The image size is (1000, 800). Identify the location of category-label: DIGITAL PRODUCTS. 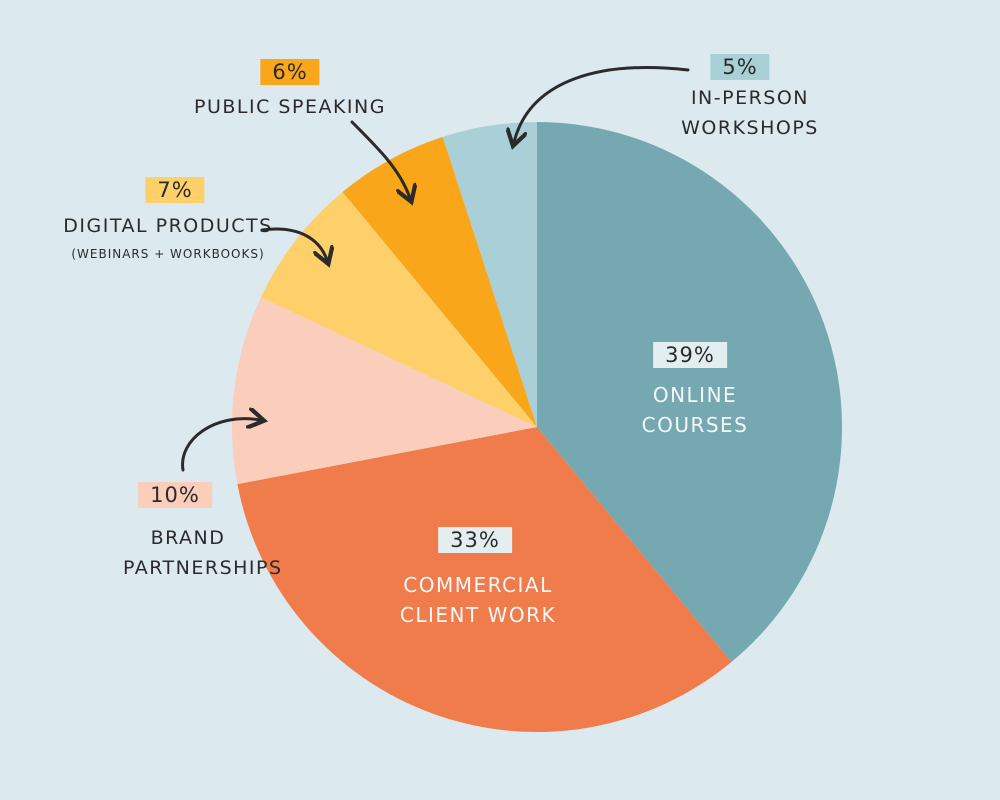
(168, 226).